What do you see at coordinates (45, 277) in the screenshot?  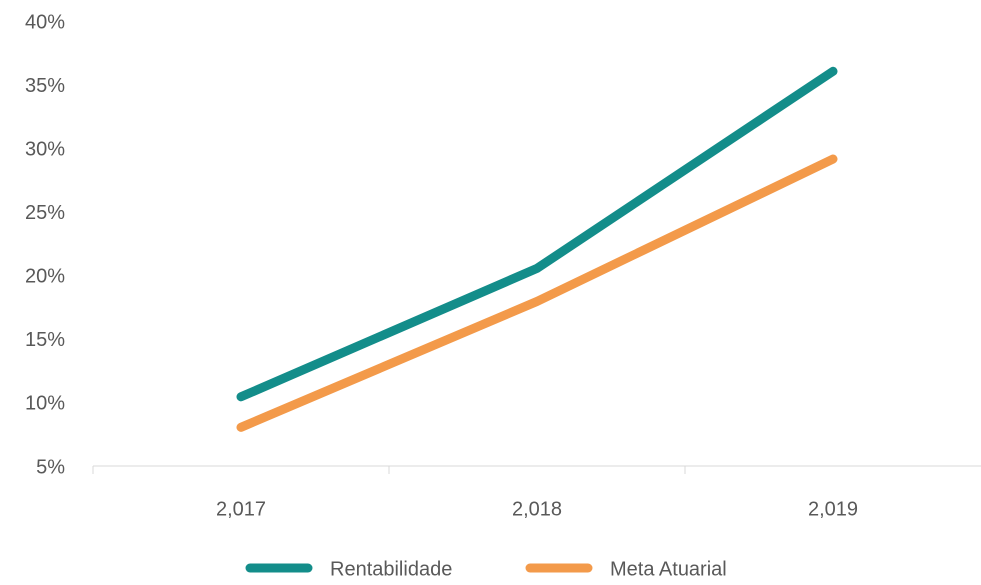 I see `y-tick-label: 20%` at bounding box center [45, 277].